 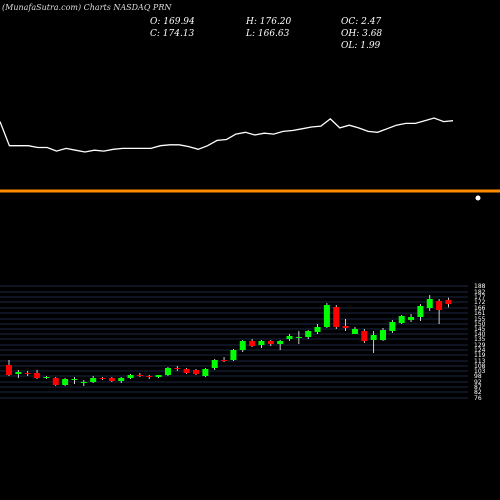 I want to click on oh-value: OH: 3.68, so click(x=361, y=34).